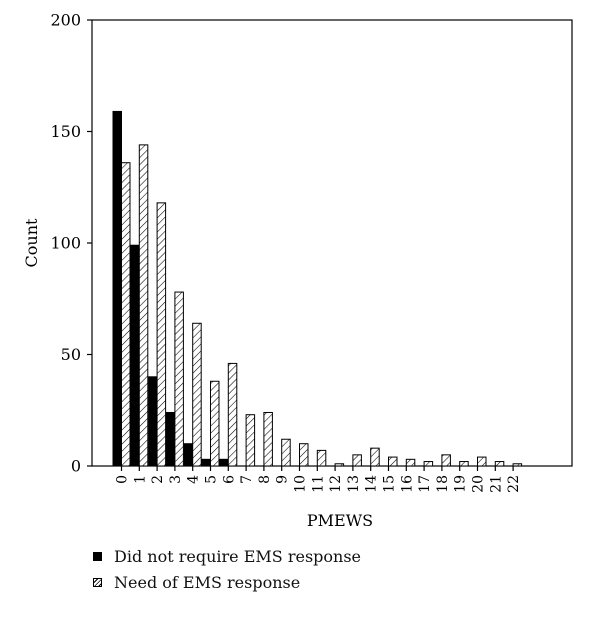 The image size is (600, 618). Describe the element at coordinates (229, 479) in the screenshot. I see `x-tick-label: 6` at that location.